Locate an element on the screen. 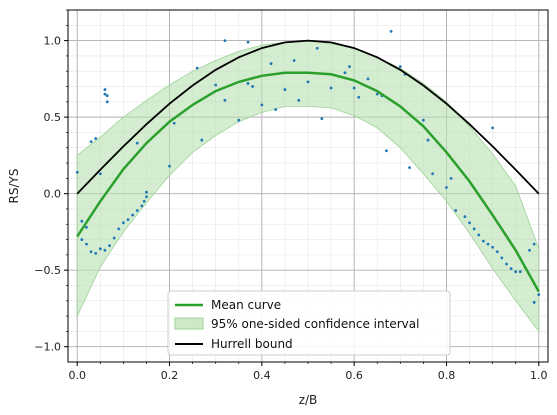 The image size is (557, 415). y-axis-label: RS/YS is located at coordinates (14, 186).